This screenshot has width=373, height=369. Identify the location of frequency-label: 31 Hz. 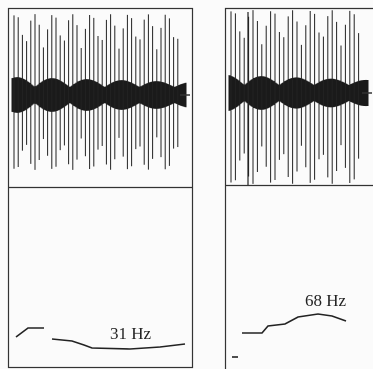
(131, 333).